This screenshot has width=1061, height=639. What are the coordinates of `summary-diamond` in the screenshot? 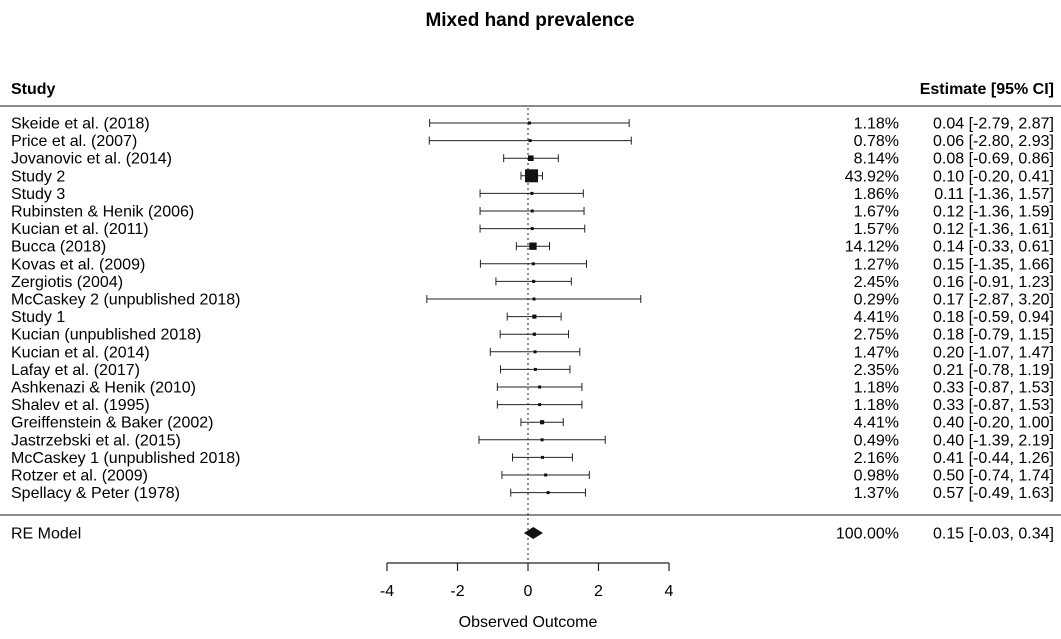 It's located at (533, 533).